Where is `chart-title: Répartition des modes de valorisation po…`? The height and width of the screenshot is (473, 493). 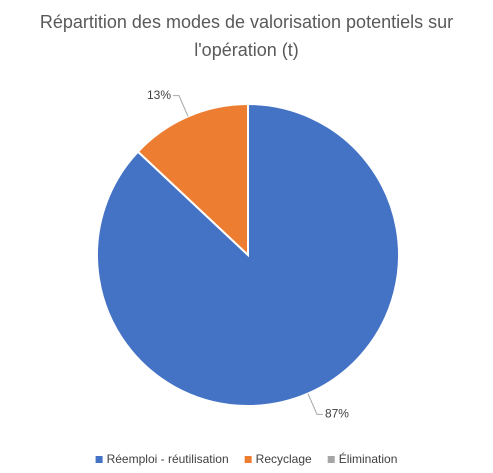 chart-title: Répartition des modes de valorisation po… is located at coordinates (246, 36).